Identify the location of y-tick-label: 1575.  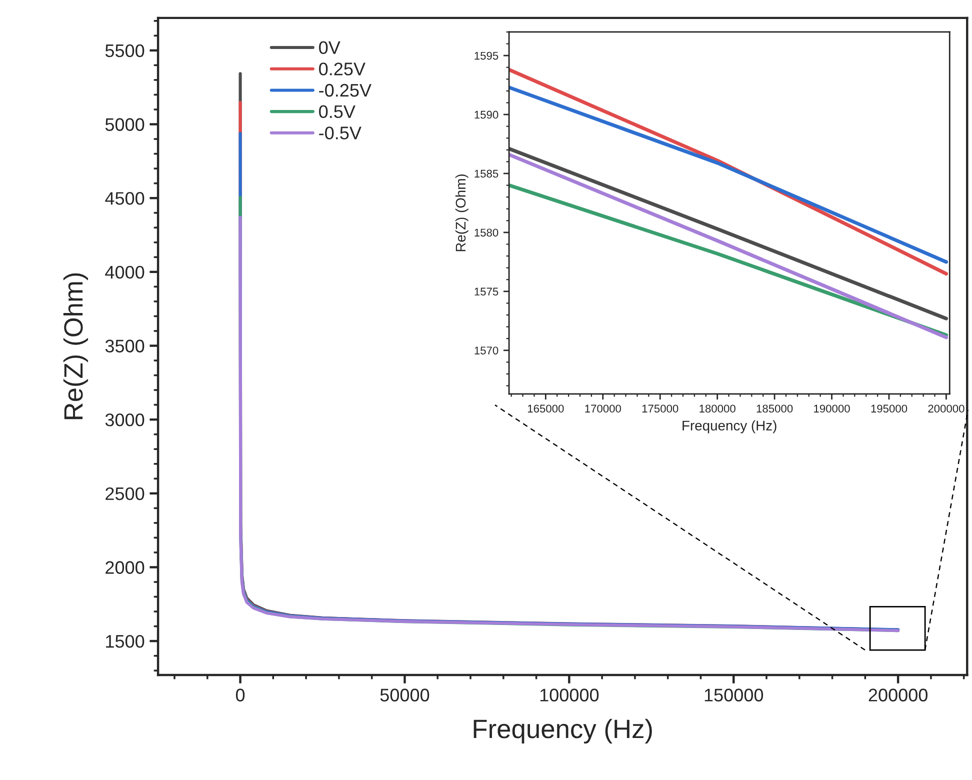
(486, 292).